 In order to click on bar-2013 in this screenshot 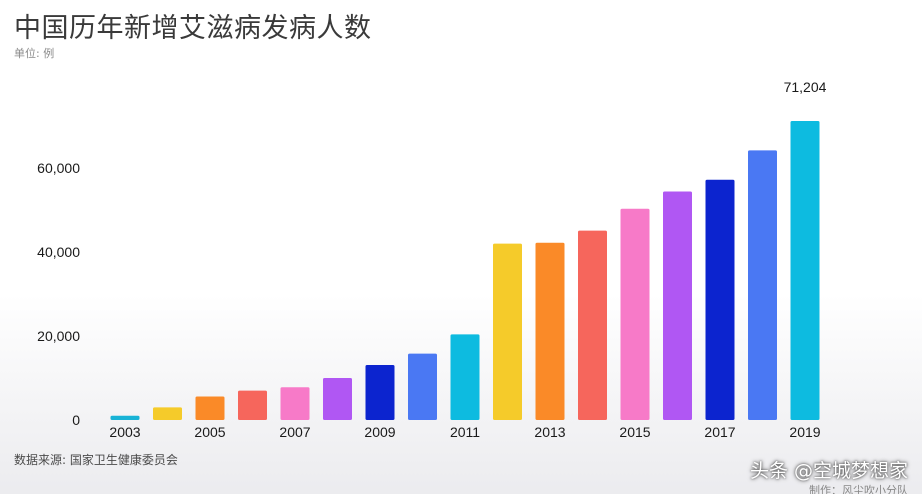, I will do `click(550, 331)`.